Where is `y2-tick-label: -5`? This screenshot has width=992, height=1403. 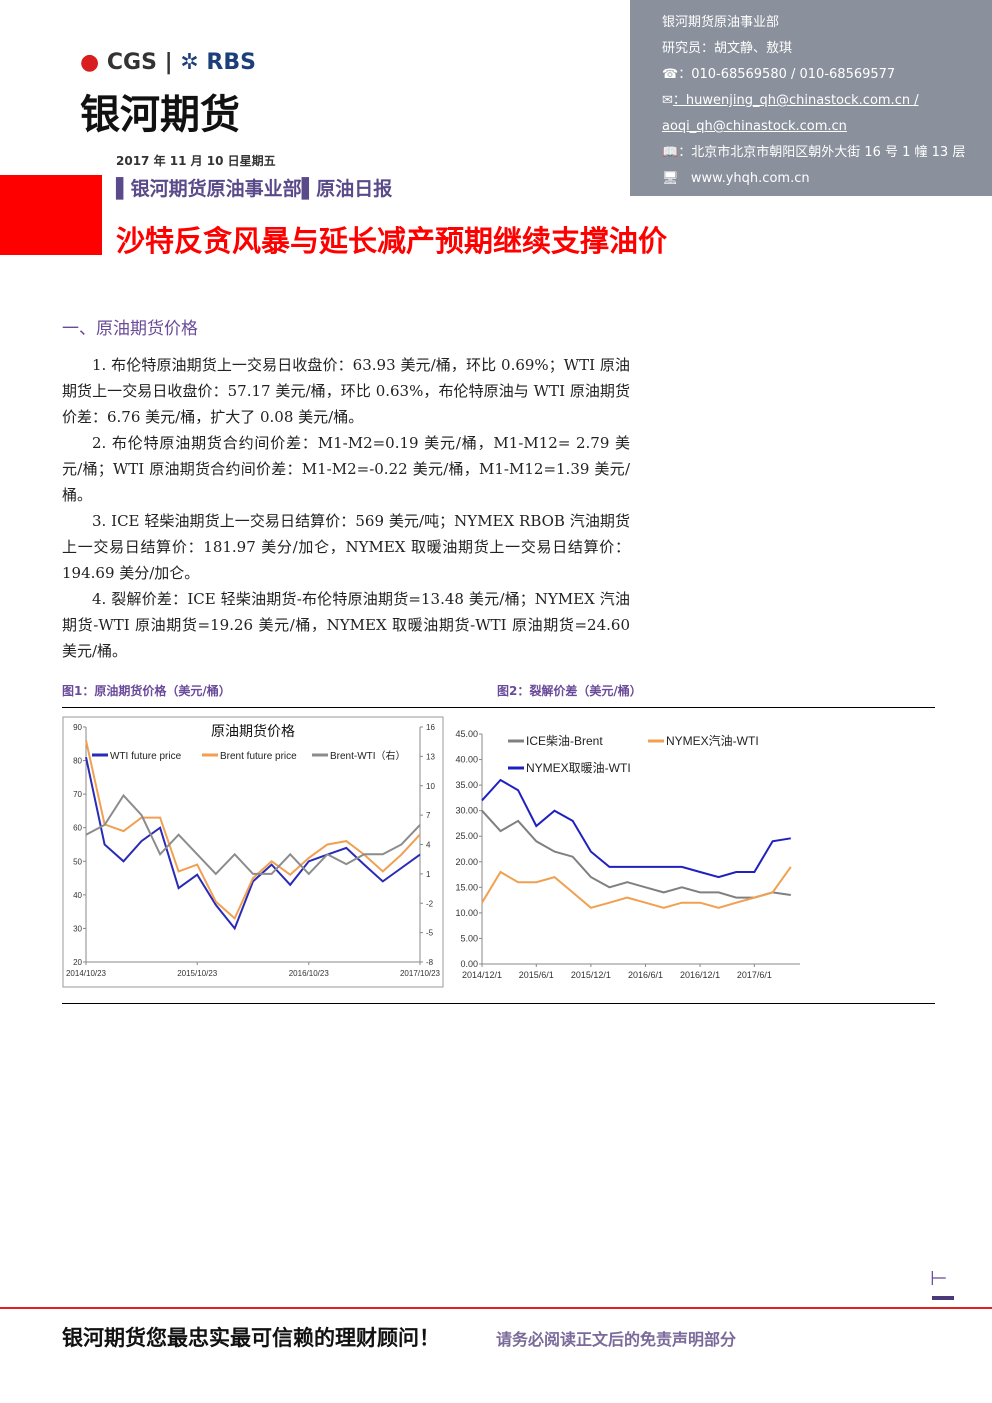
y2-tick-label: -5 is located at coordinates (430, 933).